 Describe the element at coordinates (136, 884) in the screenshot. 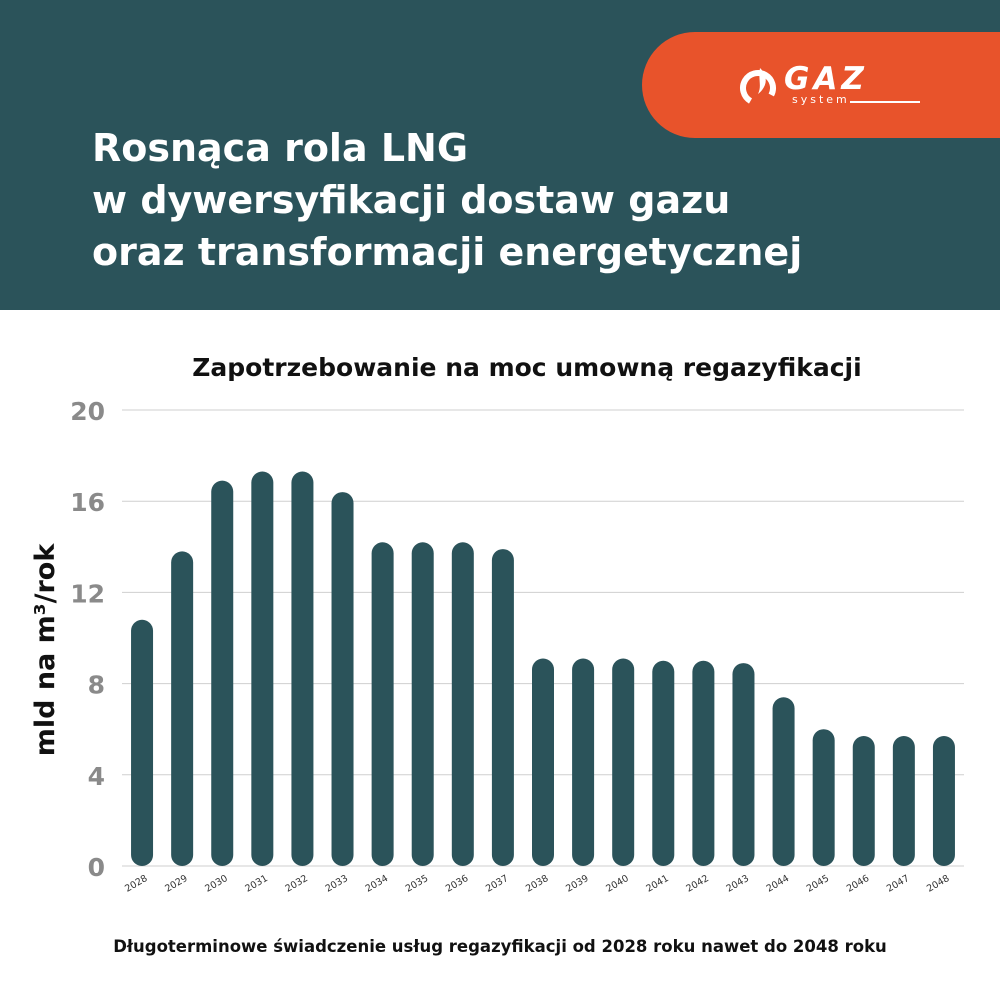

I see `x-tick-label: 2028` at that location.